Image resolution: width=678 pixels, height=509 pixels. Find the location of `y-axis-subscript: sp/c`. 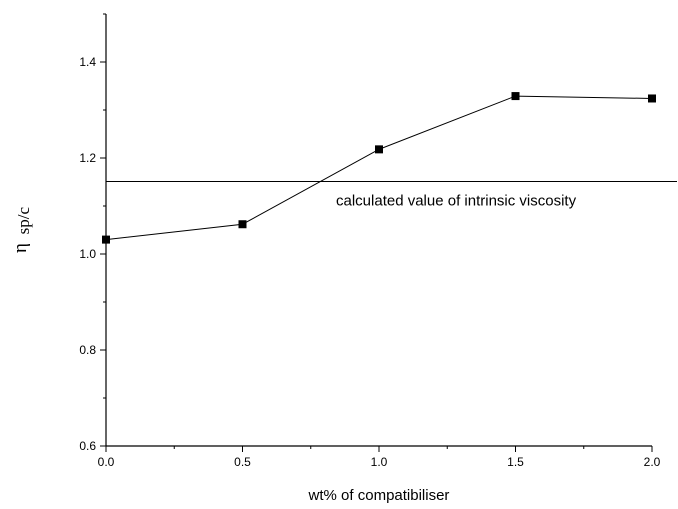

y-axis-subscript: sp/c is located at coordinates (23, 221).